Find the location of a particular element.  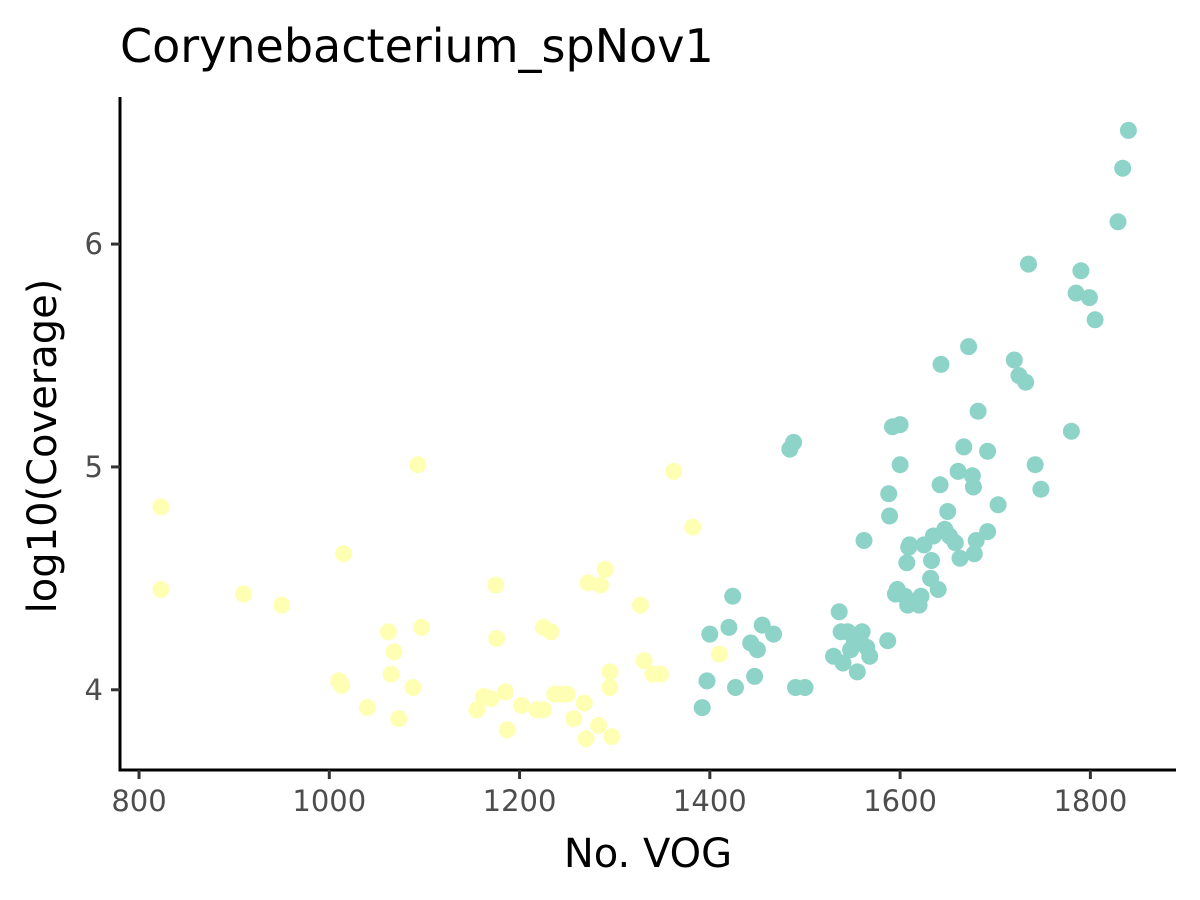

x-tick-label: 1200 is located at coordinates (520, 801).